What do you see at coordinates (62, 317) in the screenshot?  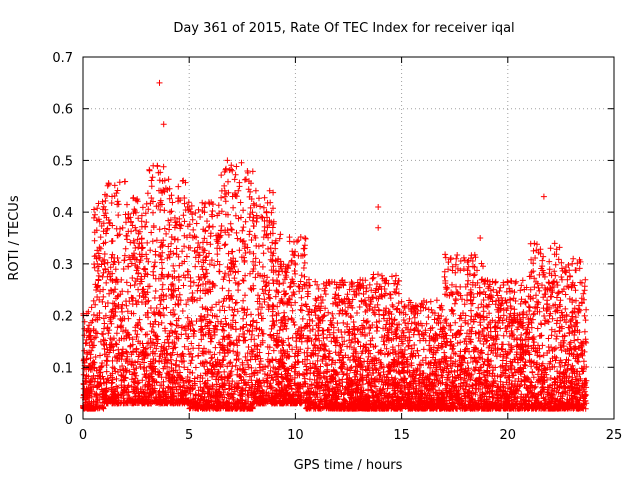 I see `y-tick-label: 0.2` at bounding box center [62, 317].